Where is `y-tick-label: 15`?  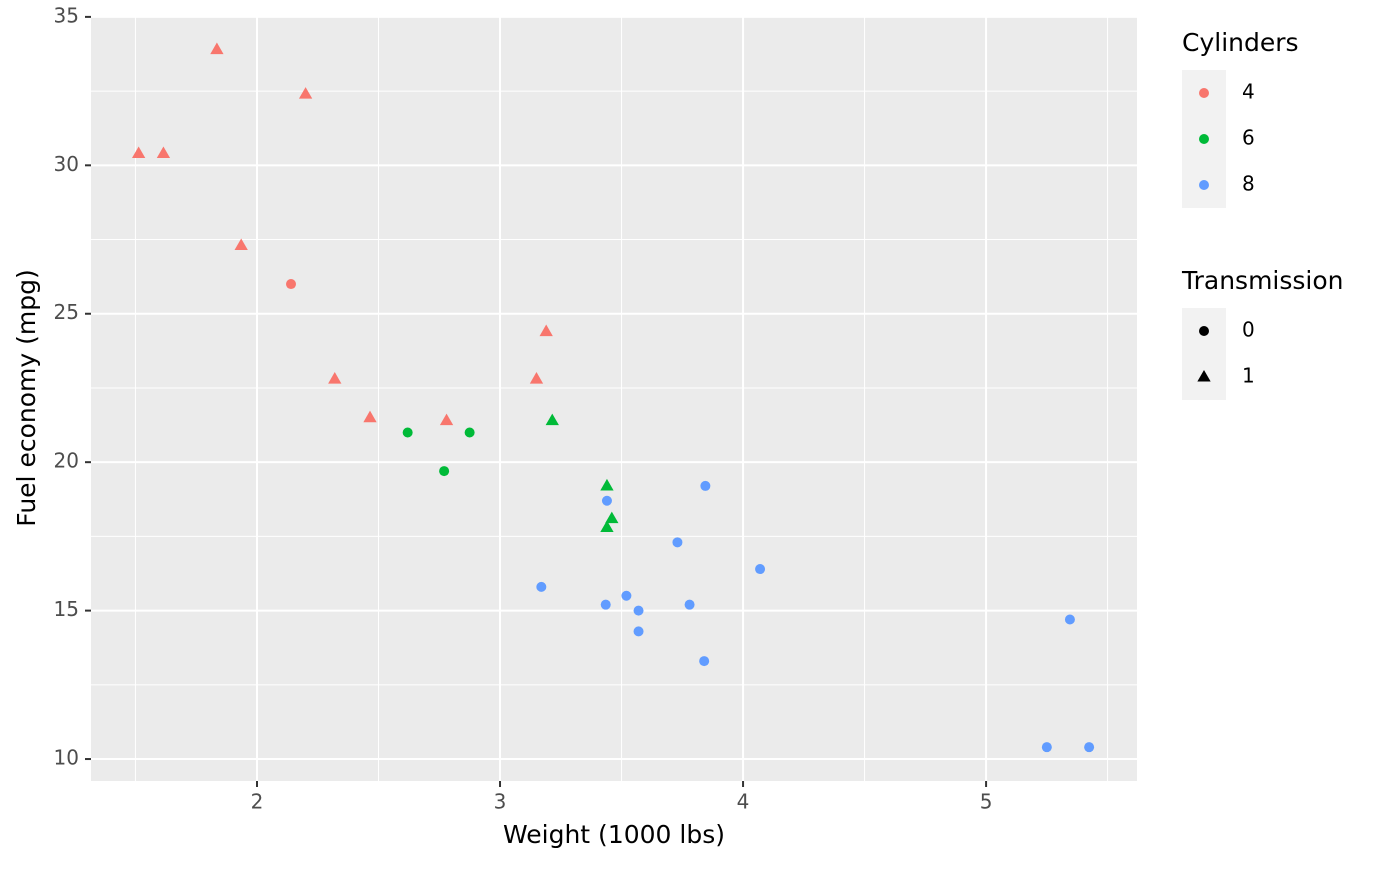 y-tick-label: 15 is located at coordinates (66, 609).